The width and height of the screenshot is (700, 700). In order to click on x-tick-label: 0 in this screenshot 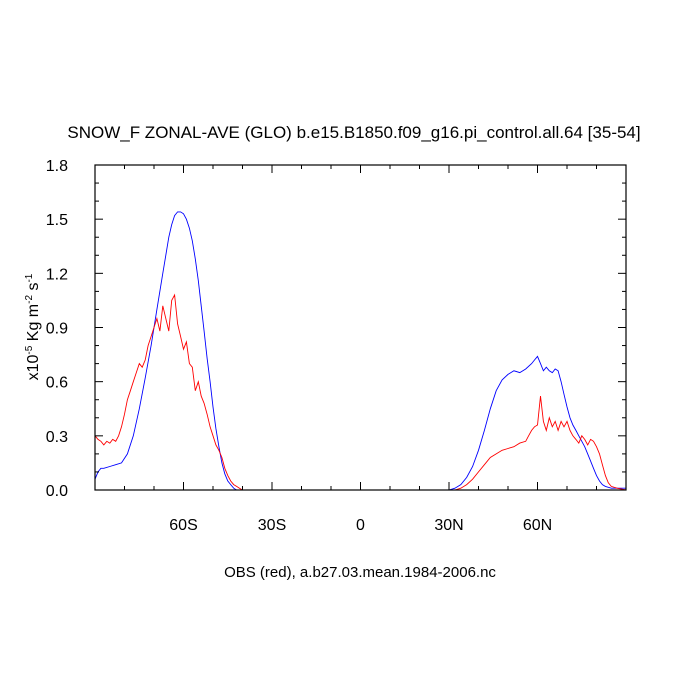, I will do `click(360, 525)`.